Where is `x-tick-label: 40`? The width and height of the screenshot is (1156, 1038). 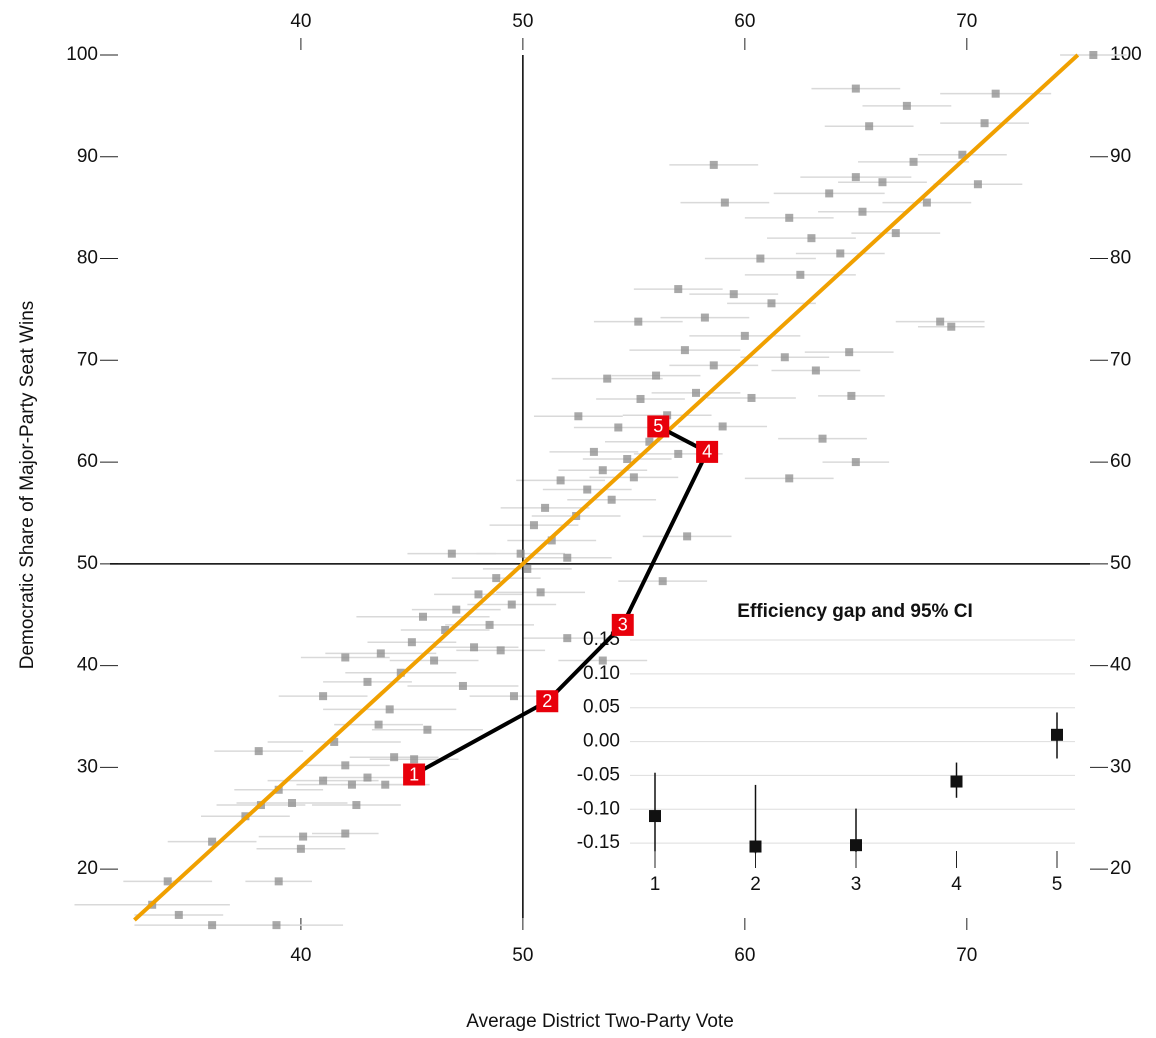 x-tick-label: 40 is located at coordinates (300, 955).